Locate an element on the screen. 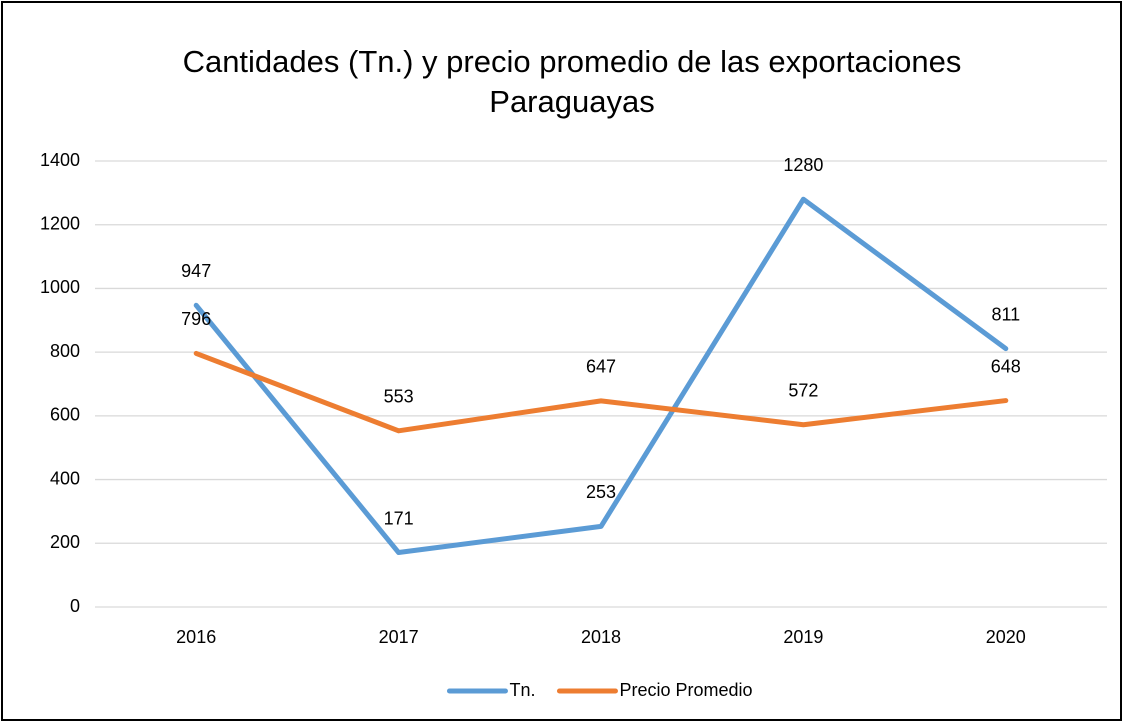  x-tick-label: 2018 is located at coordinates (601, 637).